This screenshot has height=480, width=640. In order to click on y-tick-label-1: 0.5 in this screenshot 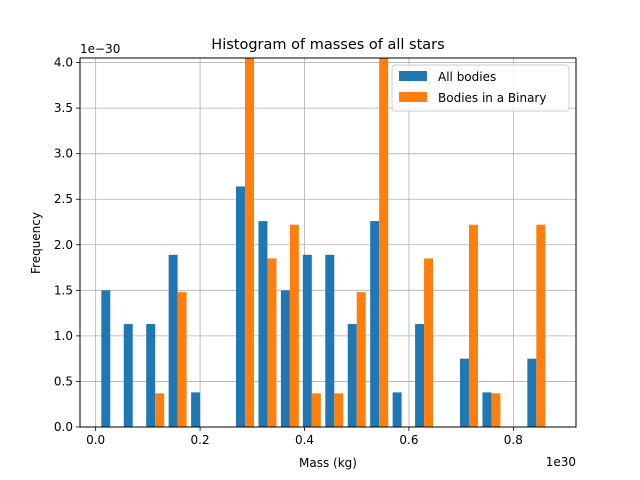, I will do `click(63, 381)`.